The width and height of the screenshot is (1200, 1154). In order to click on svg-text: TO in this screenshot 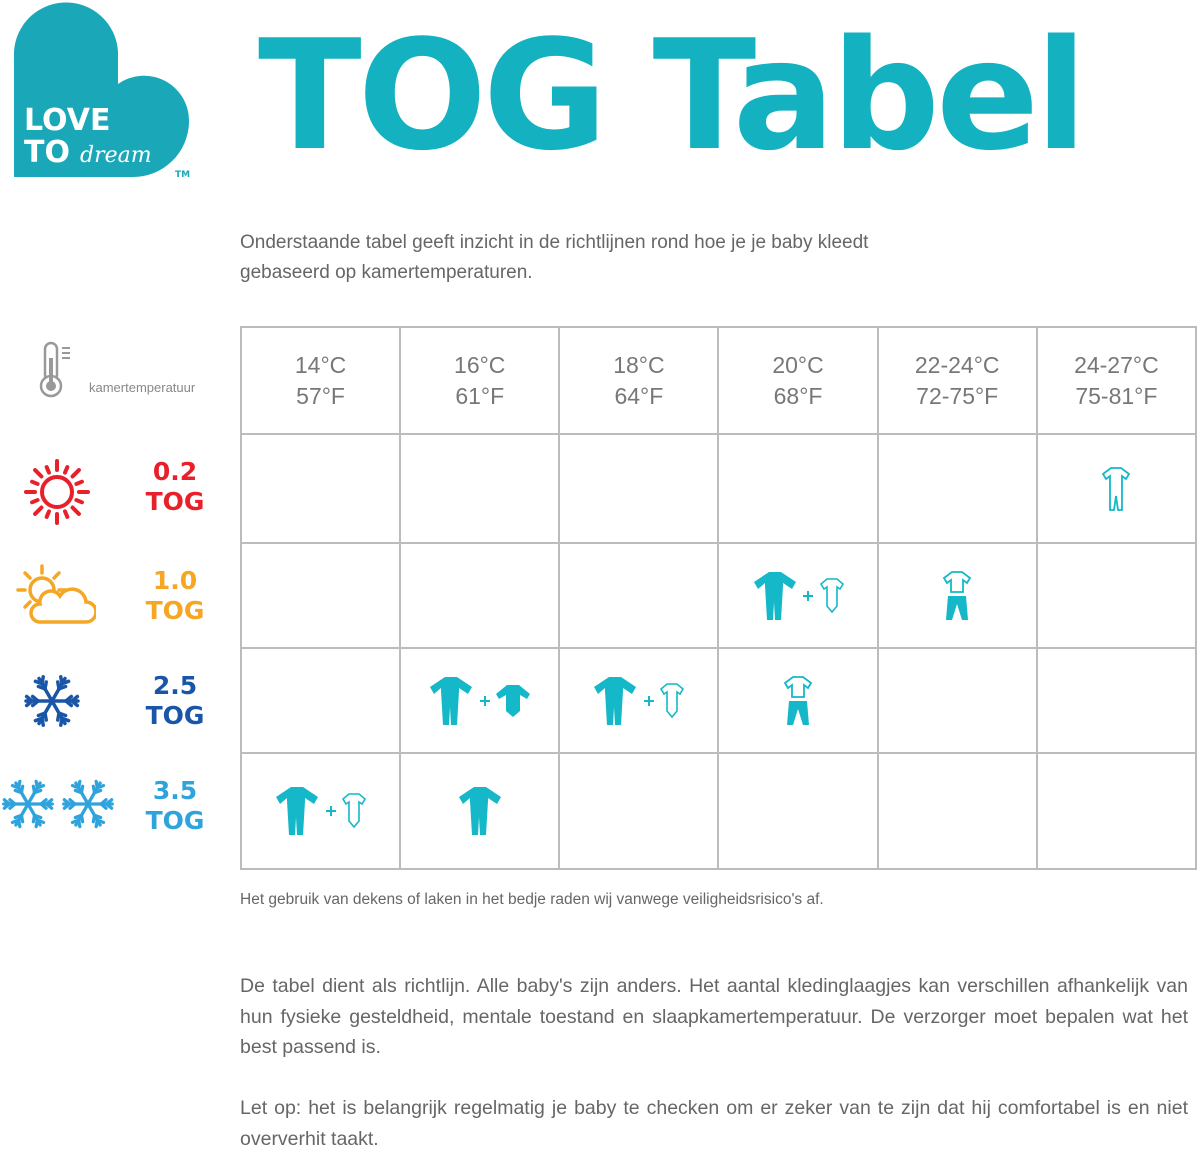, I will do `click(47, 152)`.